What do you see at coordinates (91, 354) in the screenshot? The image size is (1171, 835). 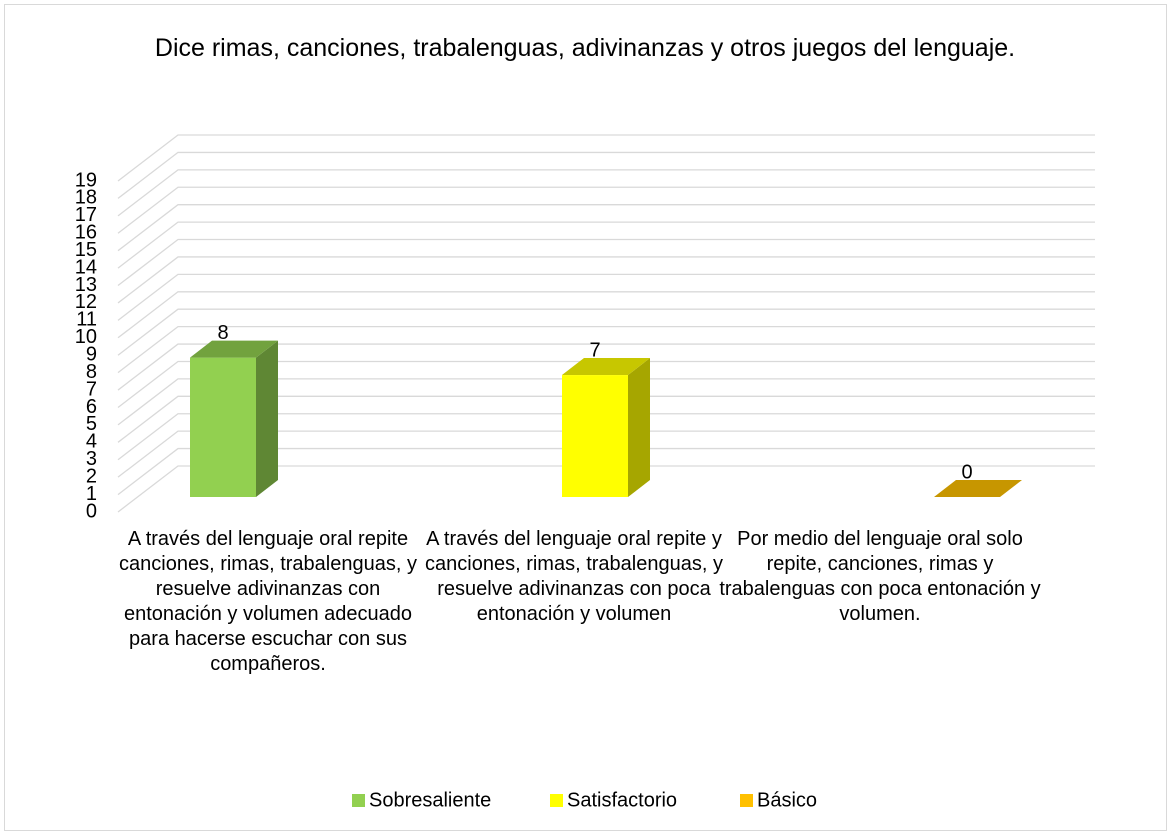 I see `y-tick-label: 9` at bounding box center [91, 354].